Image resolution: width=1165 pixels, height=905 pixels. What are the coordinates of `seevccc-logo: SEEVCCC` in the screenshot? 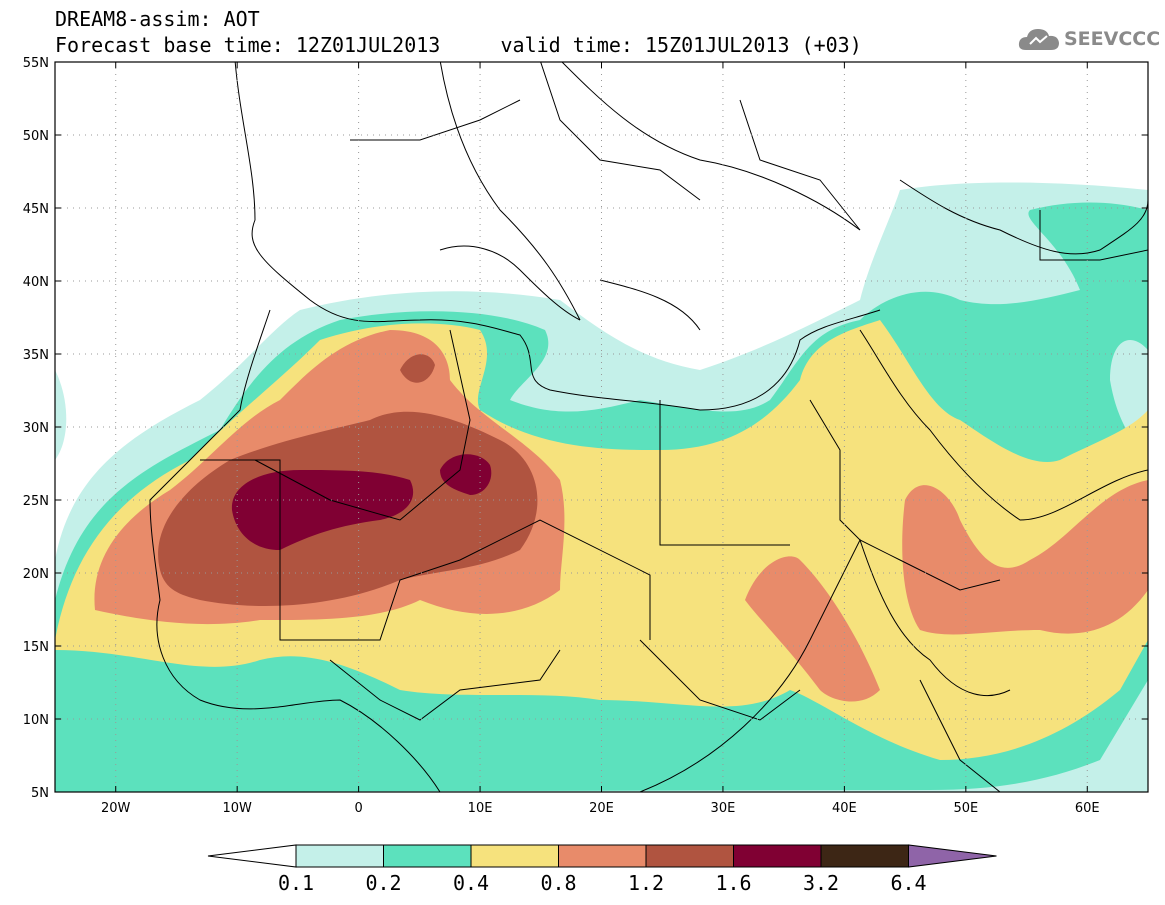 It's located at (1088, 39).